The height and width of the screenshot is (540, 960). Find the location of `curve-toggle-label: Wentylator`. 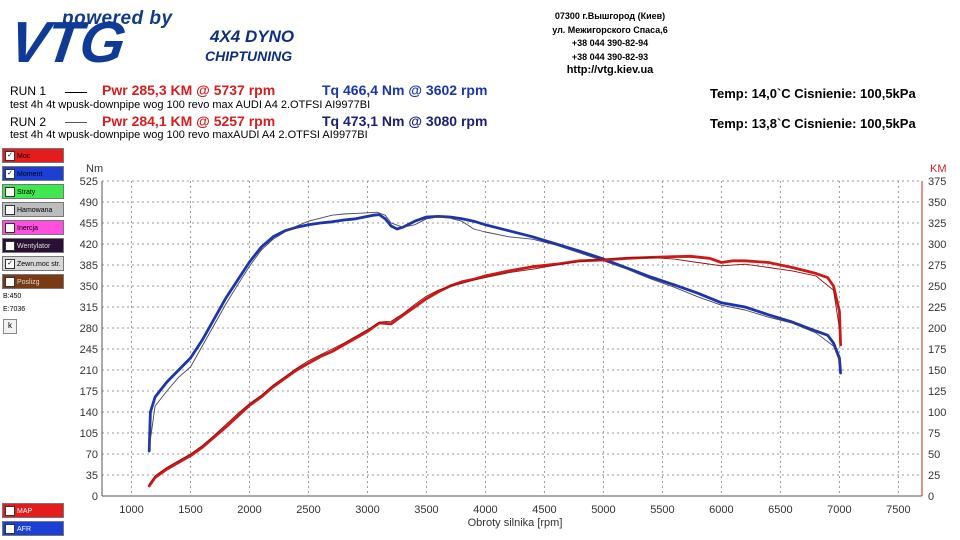

curve-toggle-label: Wentylator is located at coordinates (34, 246).